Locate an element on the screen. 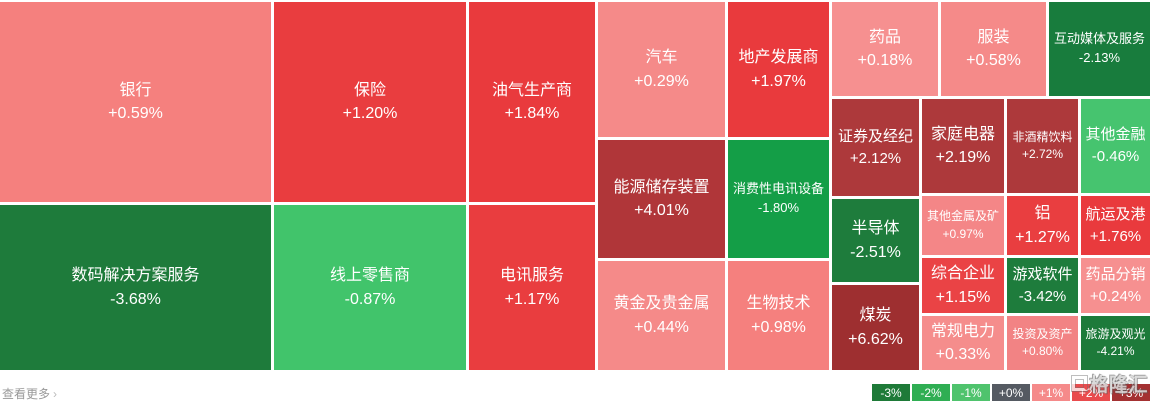  treemap-tile: 游戏软件 -3.42% is located at coordinates (1042, 285).